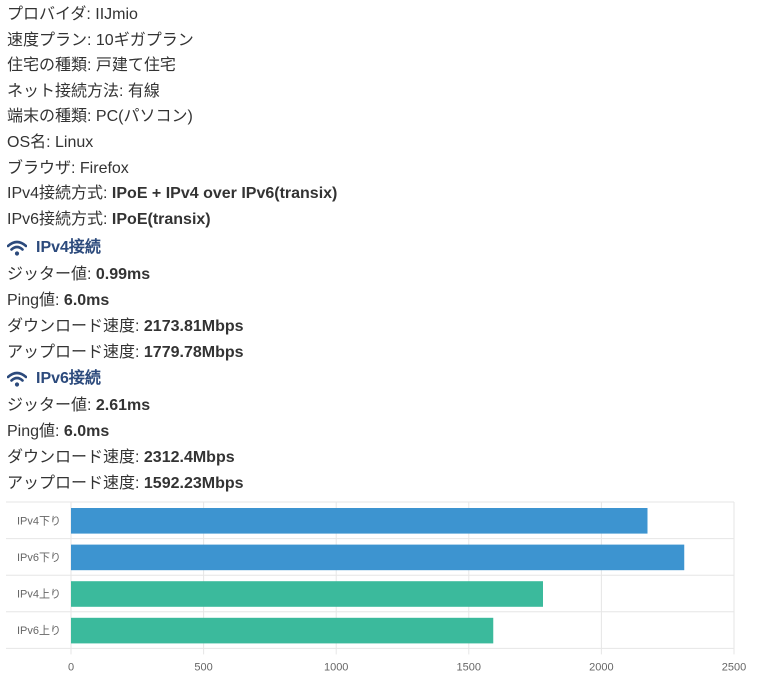 Image resolution: width=773 pixels, height=696 pixels. Describe the element at coordinates (39, 594) in the screenshot. I see `category-tick-label: IPv4上り` at that location.